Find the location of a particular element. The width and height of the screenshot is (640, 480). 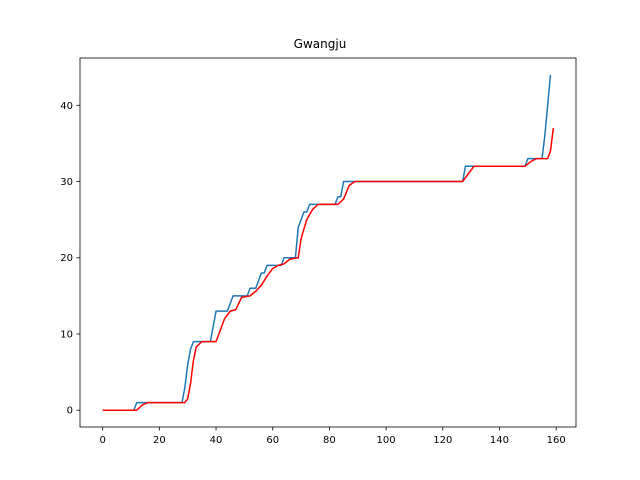

x-tick-label: 40 is located at coordinates (216, 440).